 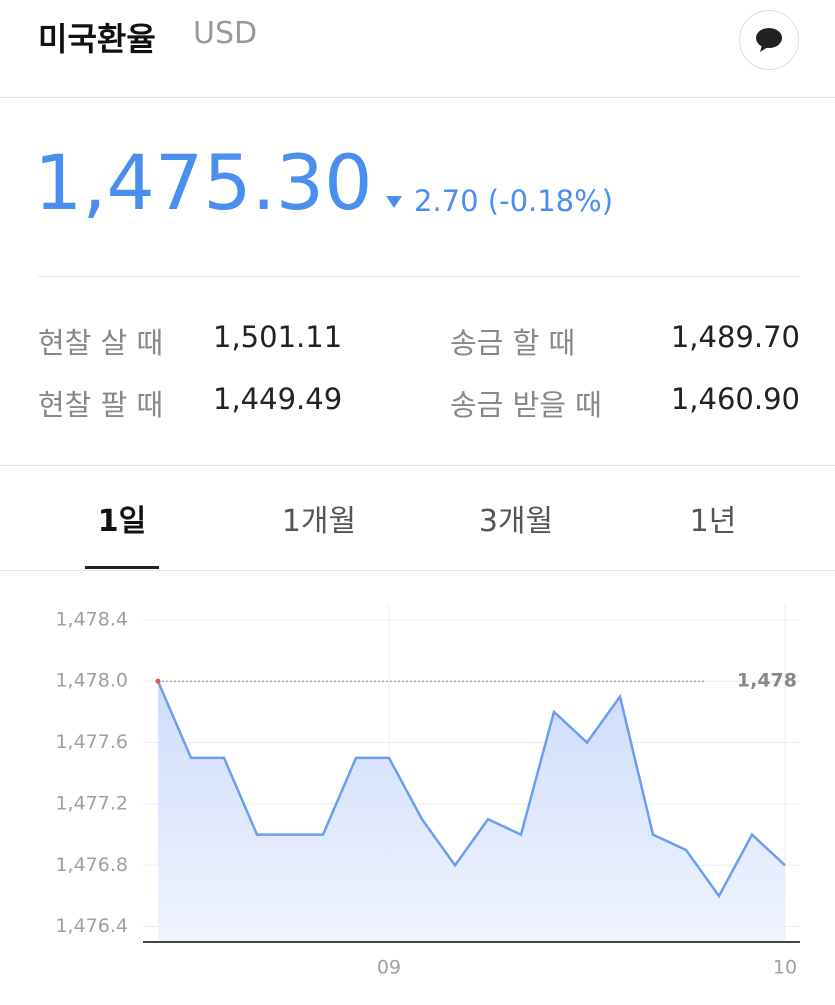 What do you see at coordinates (91, 681) in the screenshot?
I see `y-tick-label: 1,478.0` at bounding box center [91, 681].